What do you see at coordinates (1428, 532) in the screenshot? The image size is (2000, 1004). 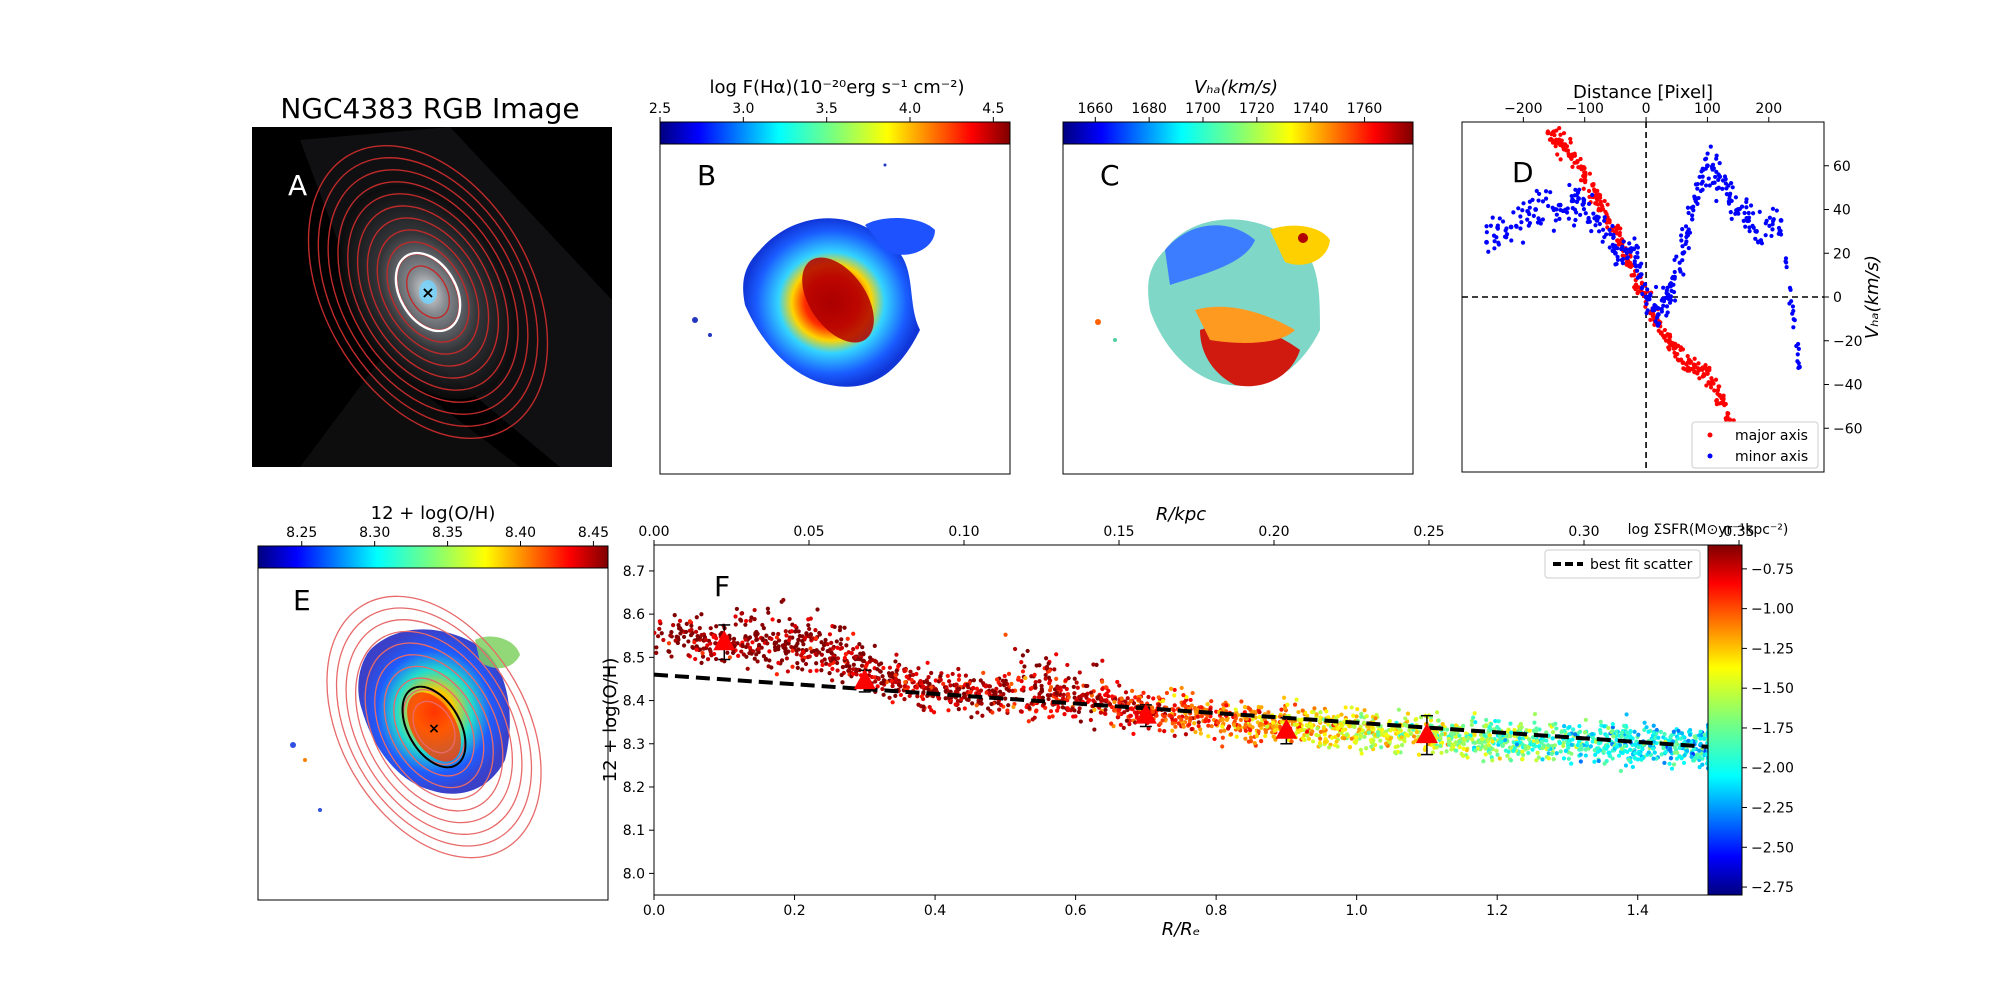 I see `panel-f-top-xtick-label: 0.25` at bounding box center [1428, 532].